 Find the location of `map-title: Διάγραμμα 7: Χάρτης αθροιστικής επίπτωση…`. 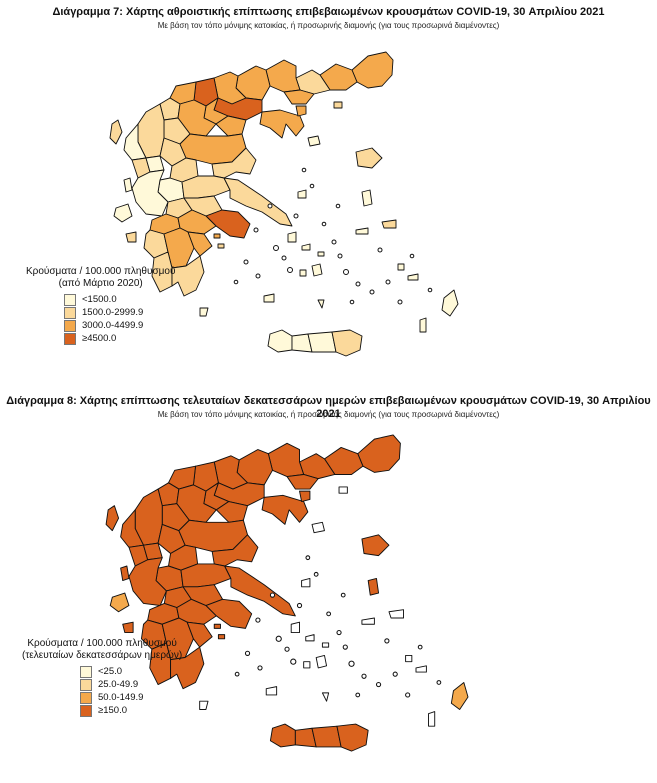

map-title: Διάγραμμα 7: Χάρτης αθροιστικής επίπτωση… is located at coordinates (328, 12).